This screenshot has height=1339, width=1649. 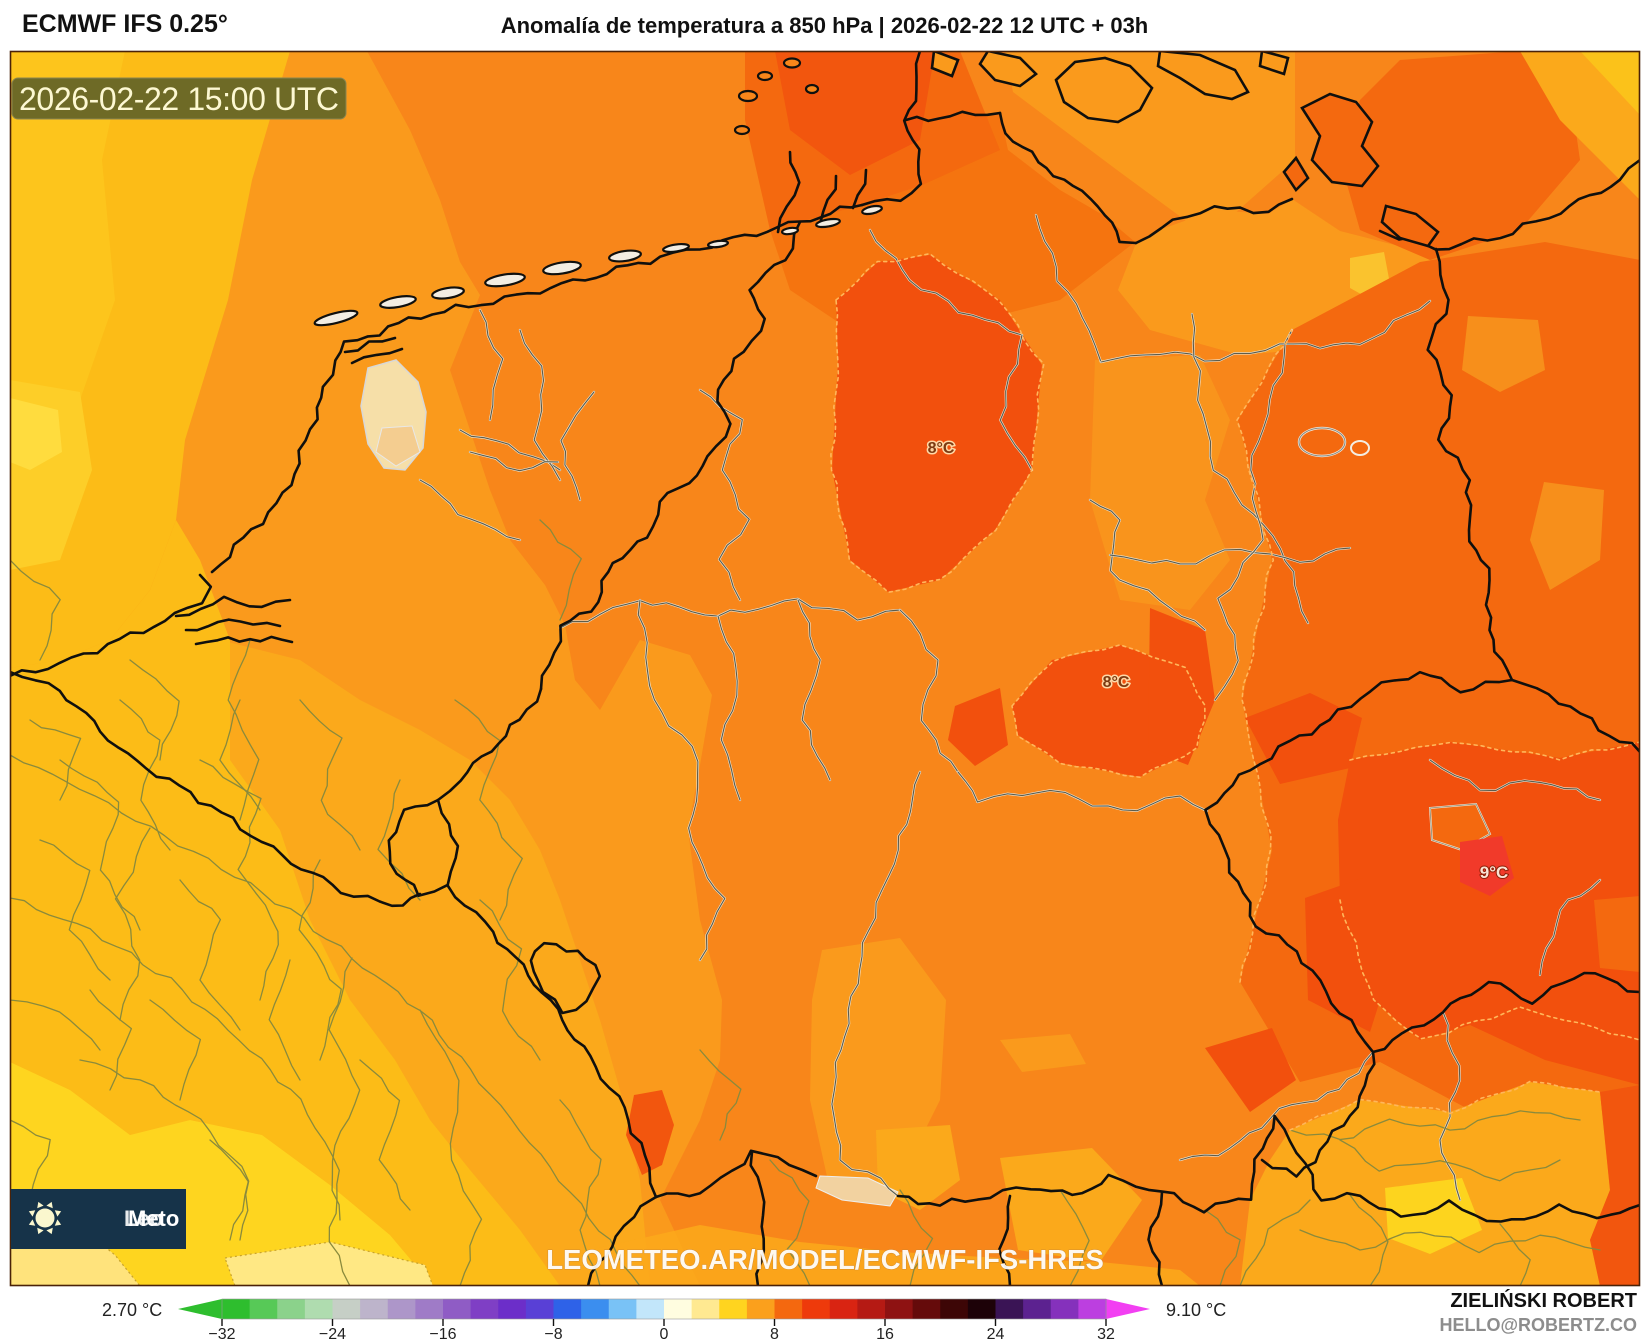 I want to click on svg-text: 16, so click(x=885, y=1332).